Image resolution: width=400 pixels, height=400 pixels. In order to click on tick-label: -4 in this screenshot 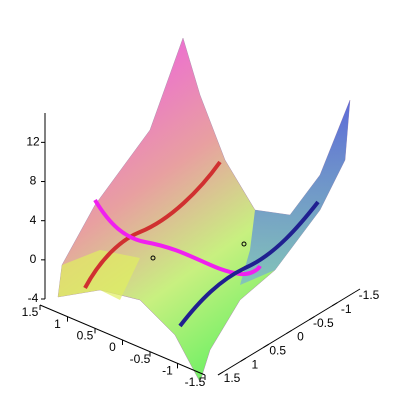, I will do `click(33, 298)`.